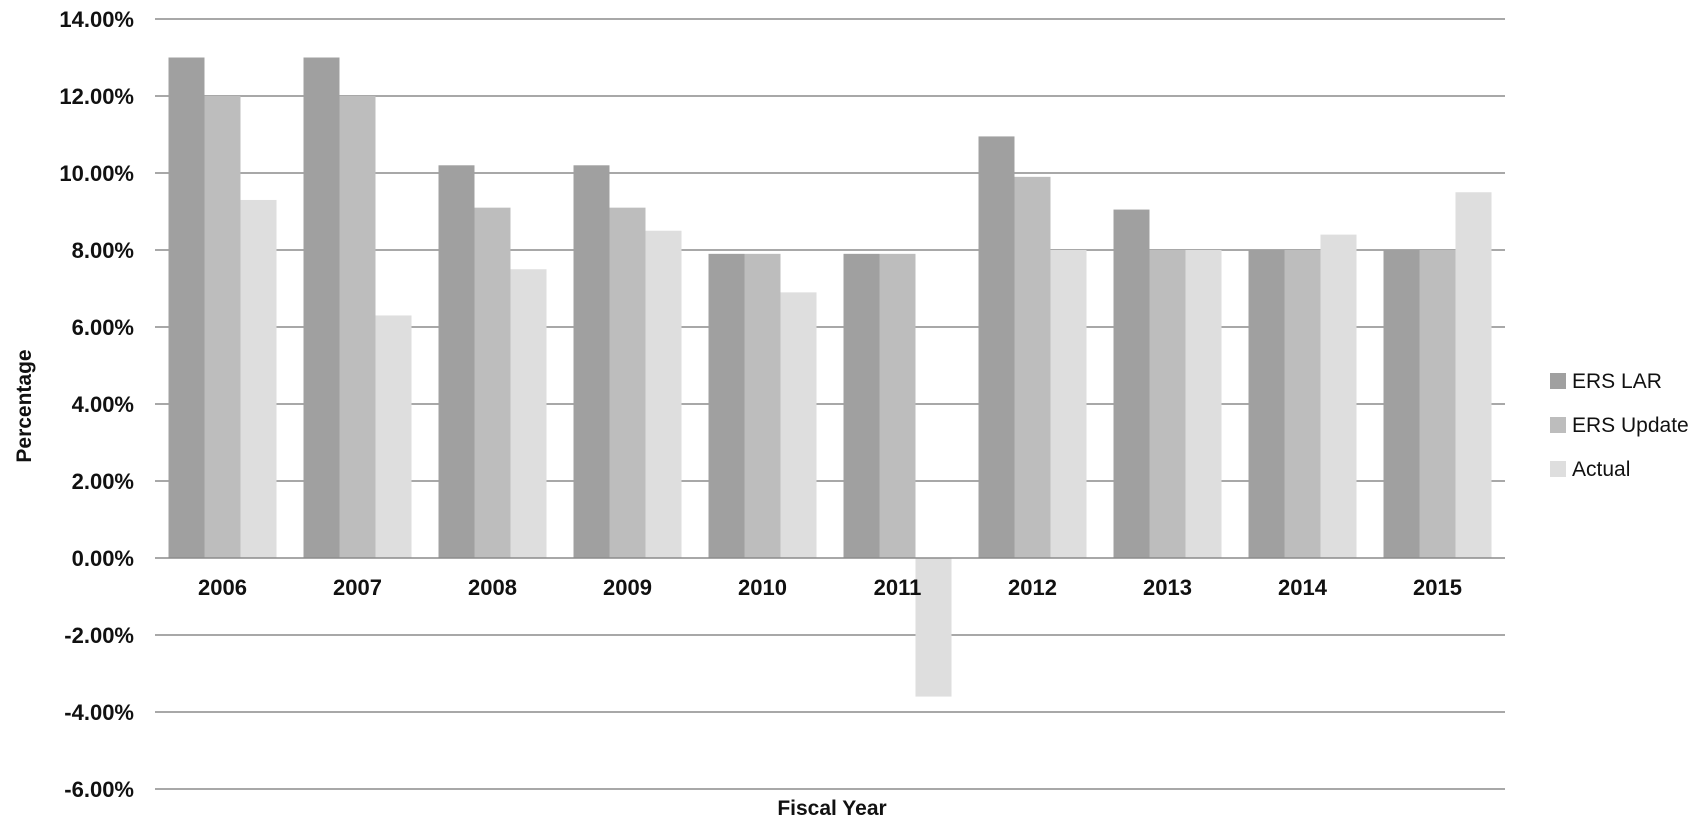  Describe the element at coordinates (492, 587) in the screenshot. I see `x-tick-label: 2008` at that location.